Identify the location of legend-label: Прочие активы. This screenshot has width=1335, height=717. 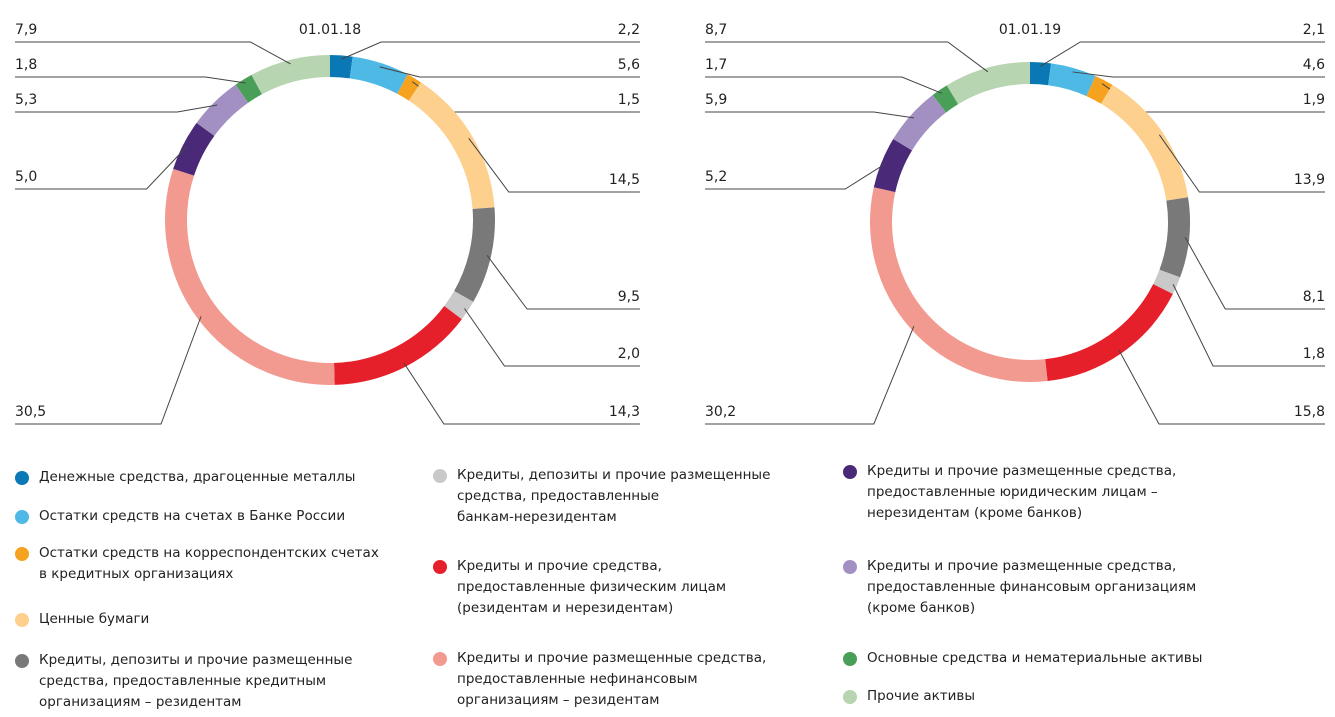
(921, 696).